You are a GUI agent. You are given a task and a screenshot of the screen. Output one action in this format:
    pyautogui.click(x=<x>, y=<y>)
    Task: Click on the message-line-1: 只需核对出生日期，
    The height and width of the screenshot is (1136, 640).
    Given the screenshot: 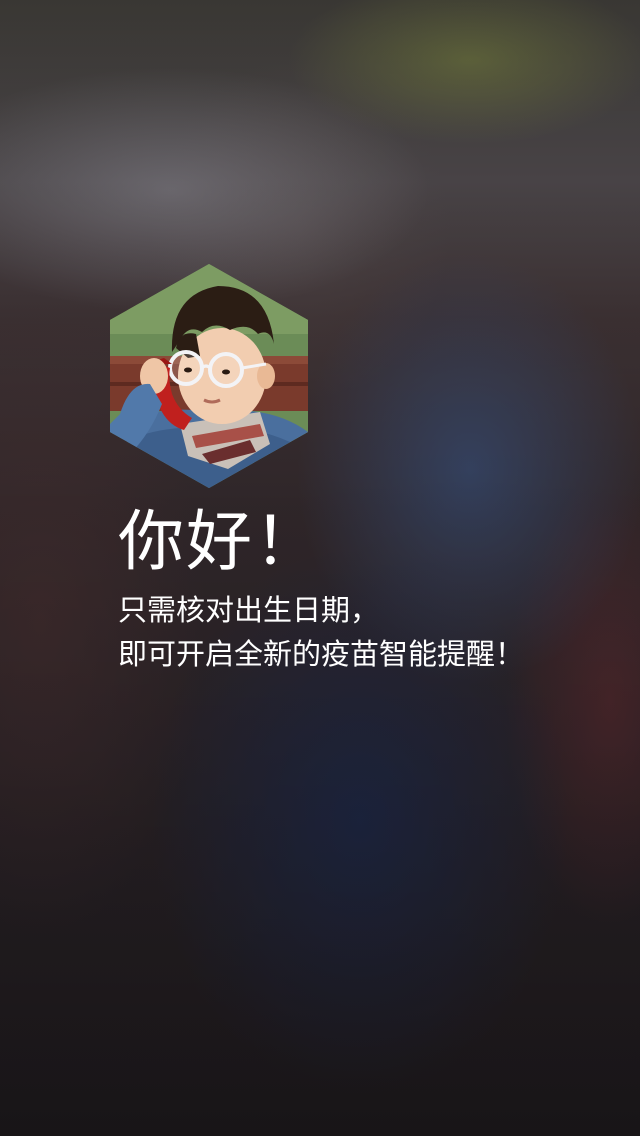 What is the action you would take?
    pyautogui.click(x=249, y=610)
    